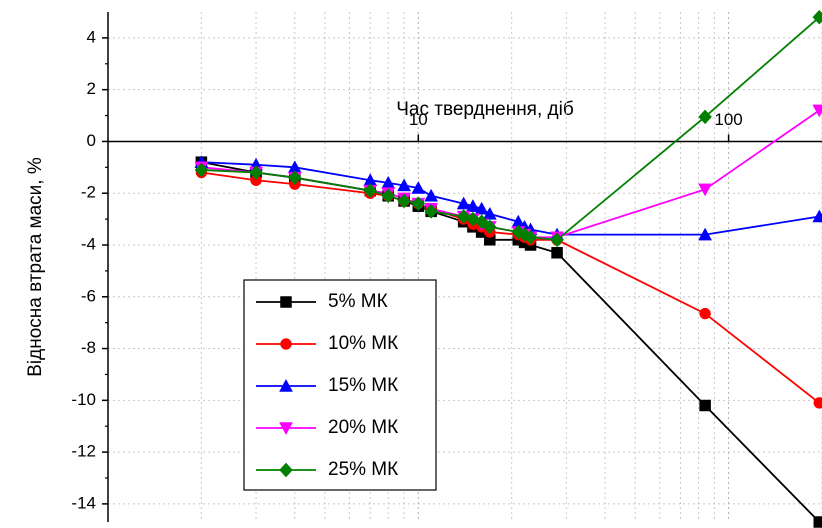 The image size is (822, 528). Describe the element at coordinates (88, 192) in the screenshot. I see `y-tick-label: -2` at that location.